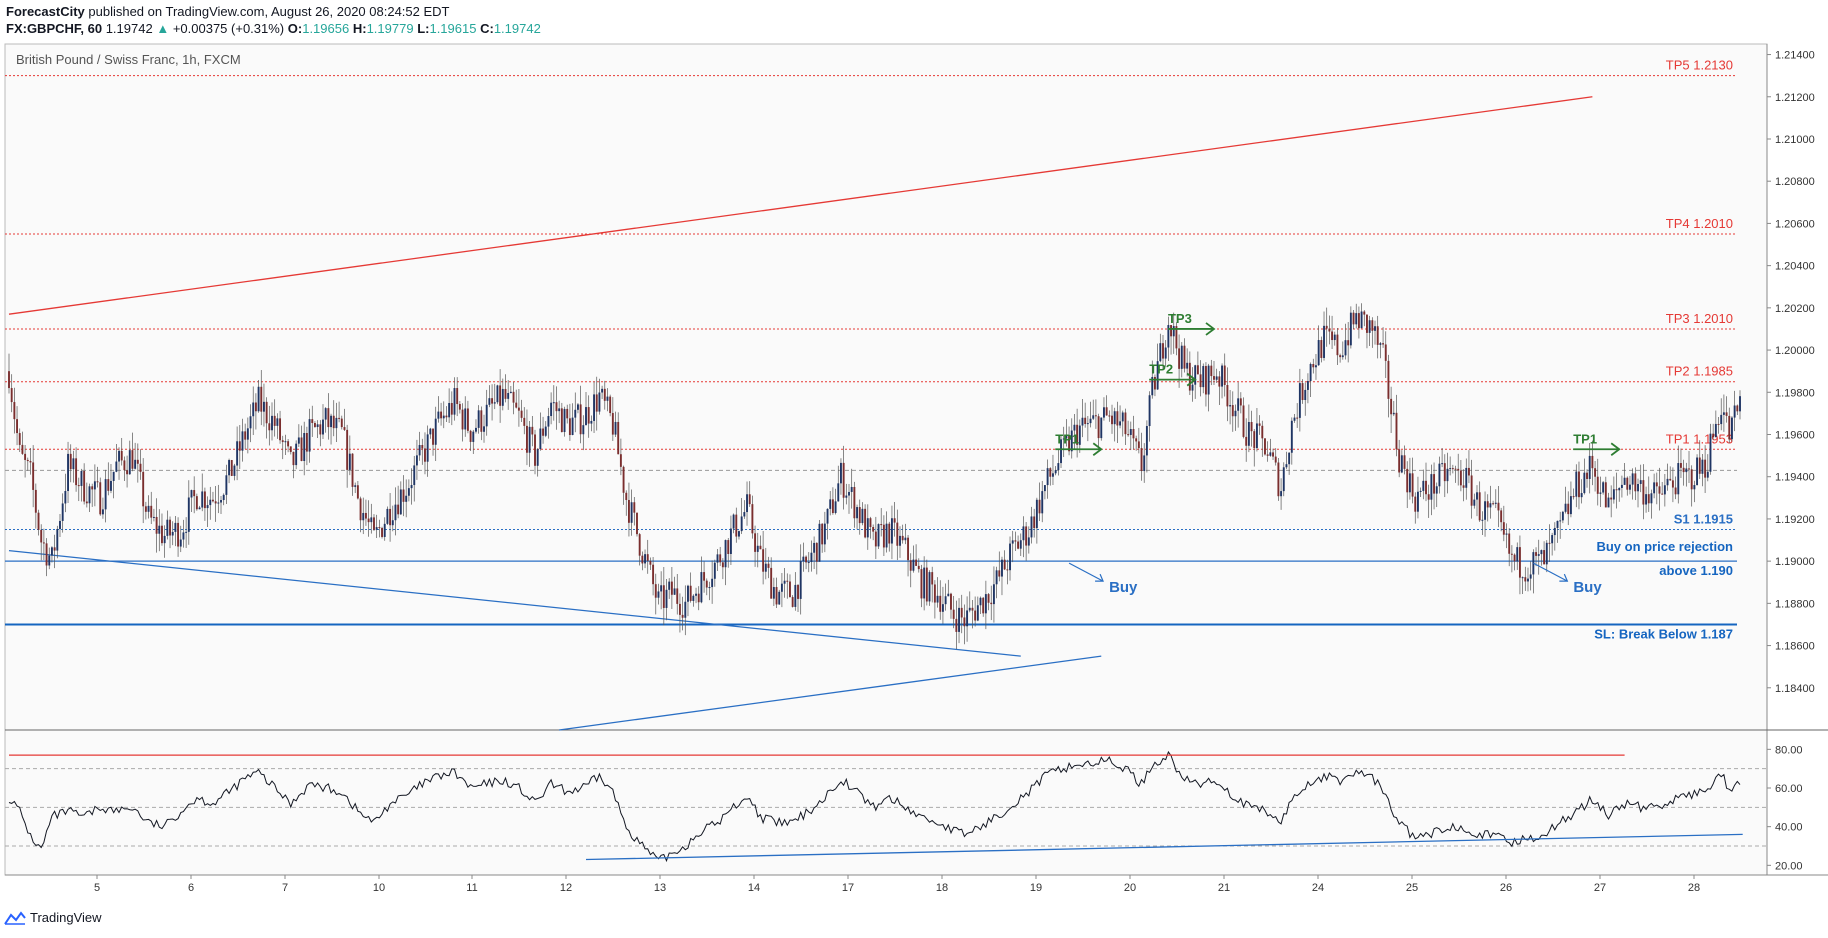 The width and height of the screenshot is (1828, 938). Describe the element at coordinates (1795, 478) in the screenshot. I see `price-tick-label: 1.19400` at that location.